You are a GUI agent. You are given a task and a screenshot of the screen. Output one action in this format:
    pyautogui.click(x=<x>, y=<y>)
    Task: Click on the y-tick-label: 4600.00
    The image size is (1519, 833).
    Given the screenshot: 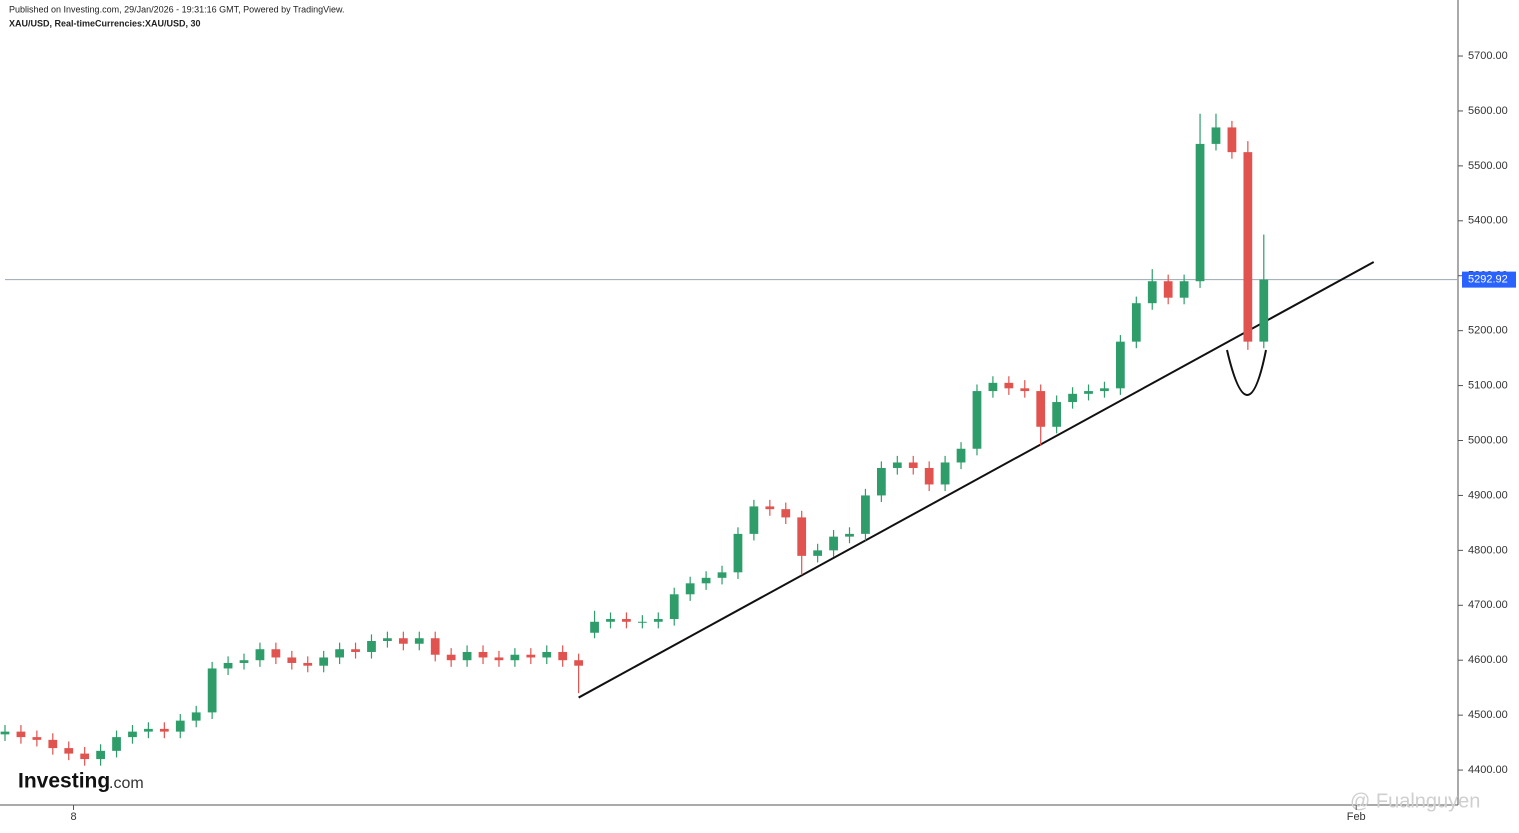 What is the action you would take?
    pyautogui.click(x=1488, y=660)
    